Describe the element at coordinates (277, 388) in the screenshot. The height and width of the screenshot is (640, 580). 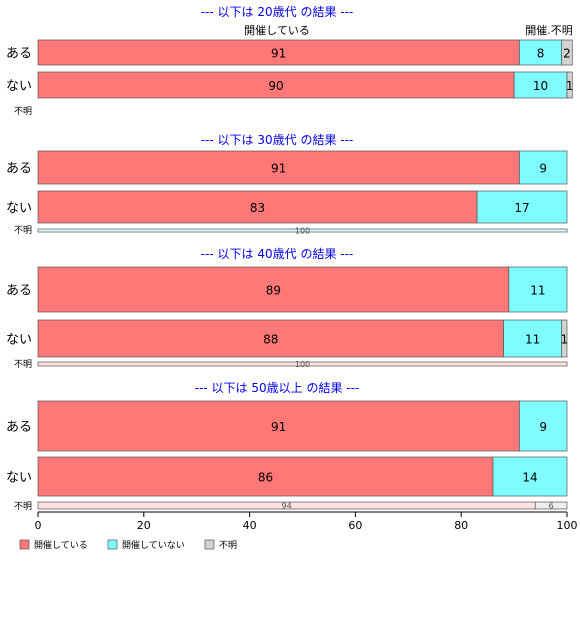
I see `panel-title: --- 以下は 50歳以上 の結果 ---` at that location.